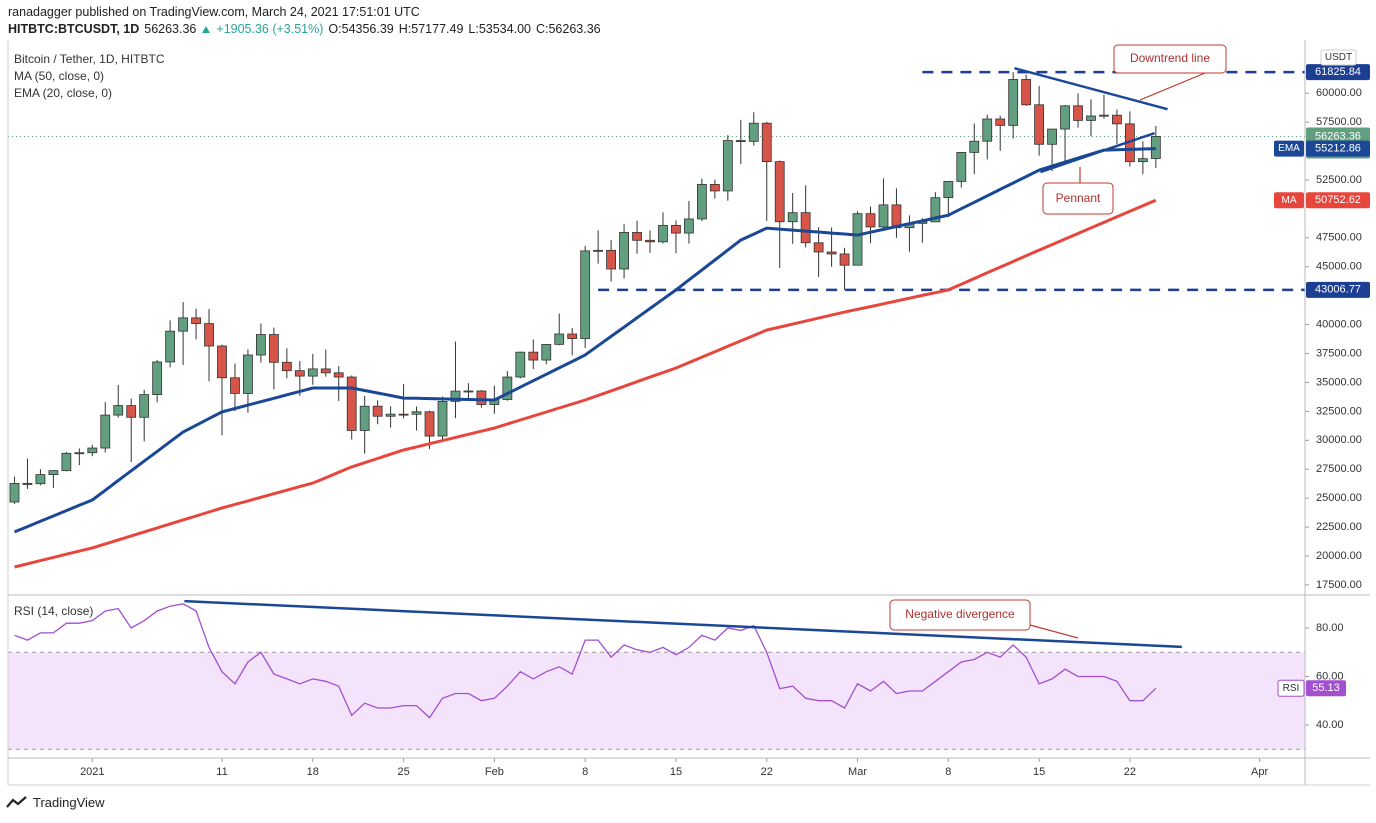  I want to click on series-tag: EMA, so click(1289, 148).